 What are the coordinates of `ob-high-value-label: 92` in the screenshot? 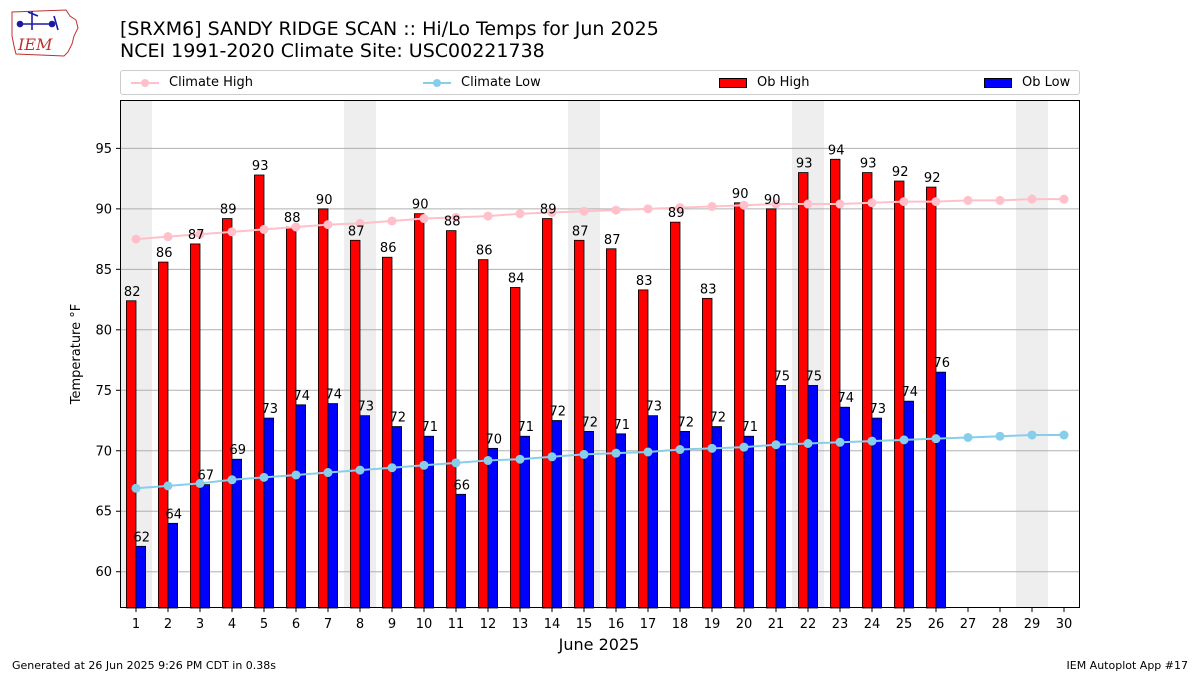 It's located at (900, 172).